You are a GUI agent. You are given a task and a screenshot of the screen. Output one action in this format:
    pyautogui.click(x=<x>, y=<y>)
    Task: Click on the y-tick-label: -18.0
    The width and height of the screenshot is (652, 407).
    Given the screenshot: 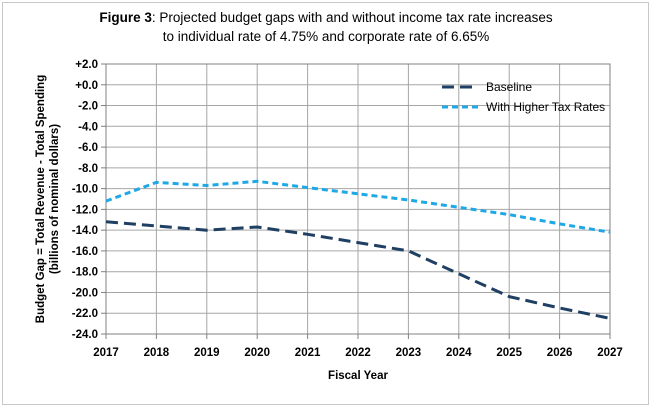 What is the action you would take?
    pyautogui.click(x=85, y=273)
    